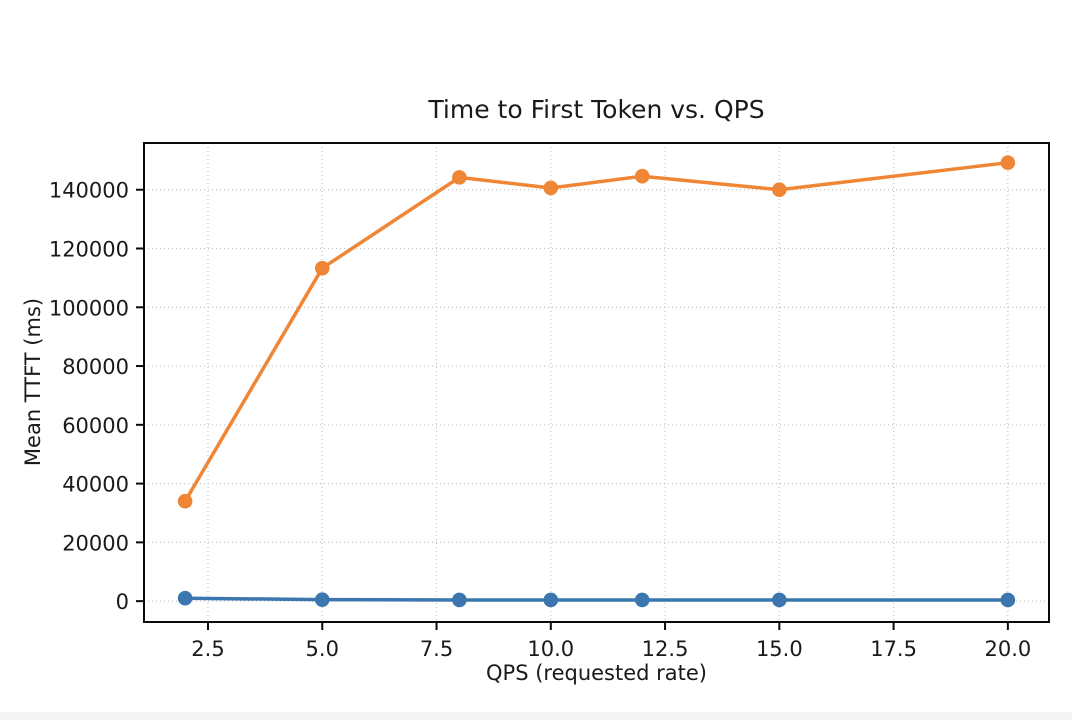 This screenshot has width=1072, height=720. What do you see at coordinates (665, 649) in the screenshot?
I see `x-tick-label: 12.5` at bounding box center [665, 649].